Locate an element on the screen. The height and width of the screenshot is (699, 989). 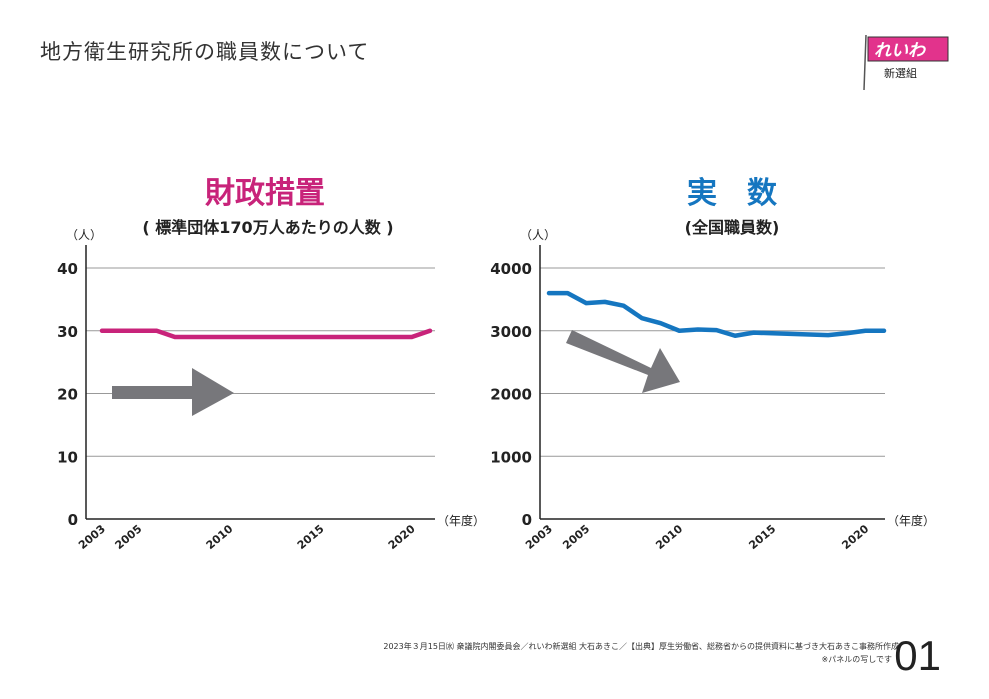
x-tick-label: 2003 is located at coordinates (92, 537).